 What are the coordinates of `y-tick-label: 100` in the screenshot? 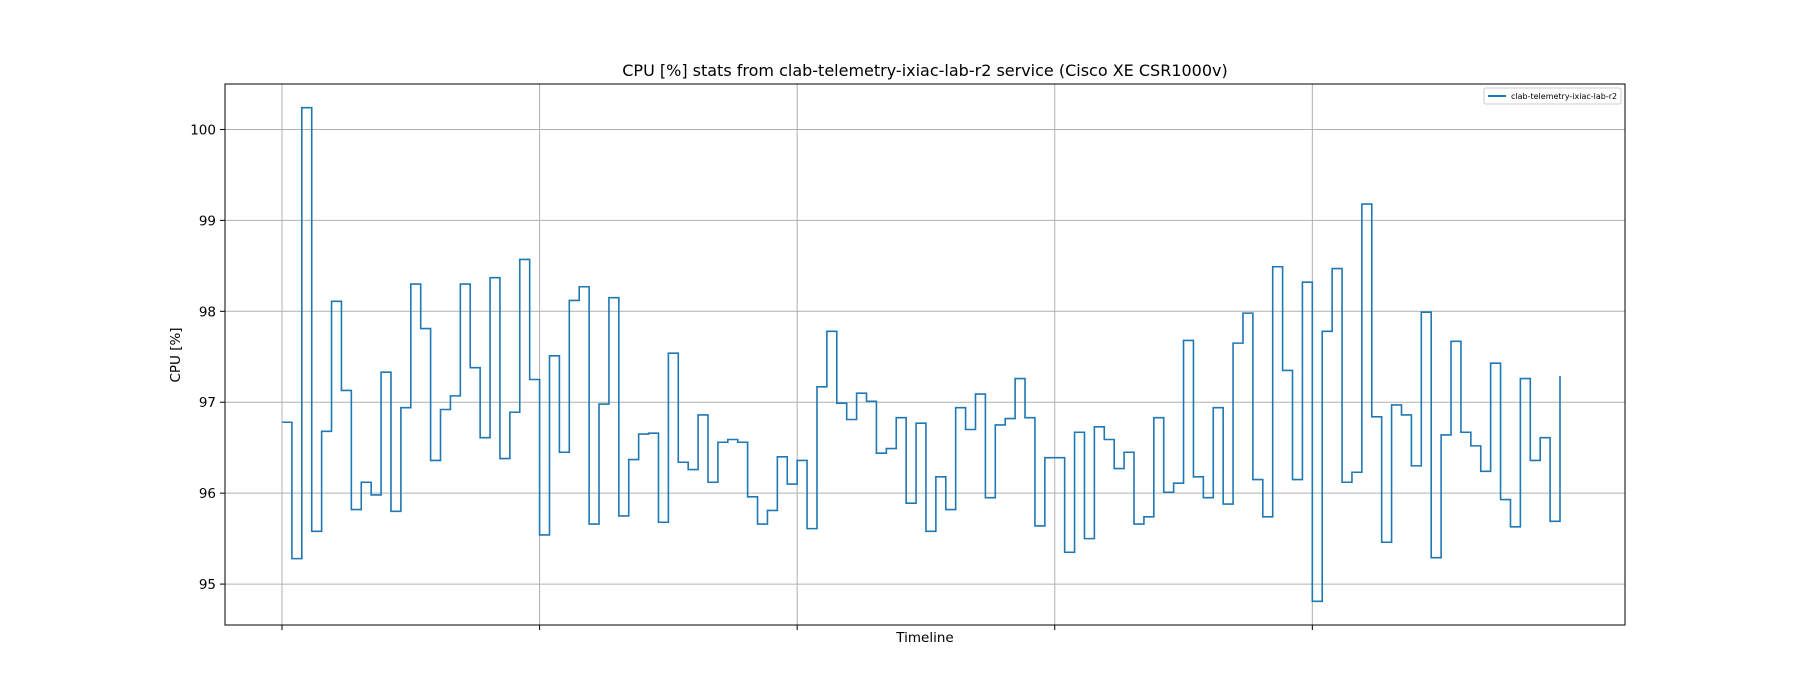 It's located at (203, 130).